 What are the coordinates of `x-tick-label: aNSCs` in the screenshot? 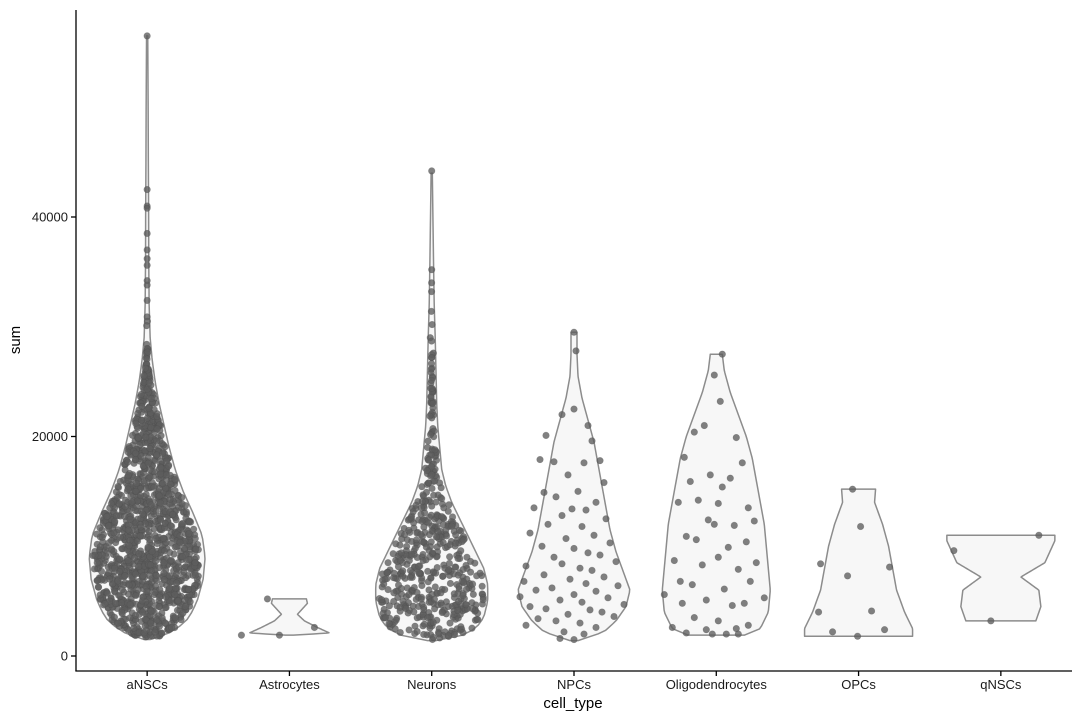 It's located at (148, 684).